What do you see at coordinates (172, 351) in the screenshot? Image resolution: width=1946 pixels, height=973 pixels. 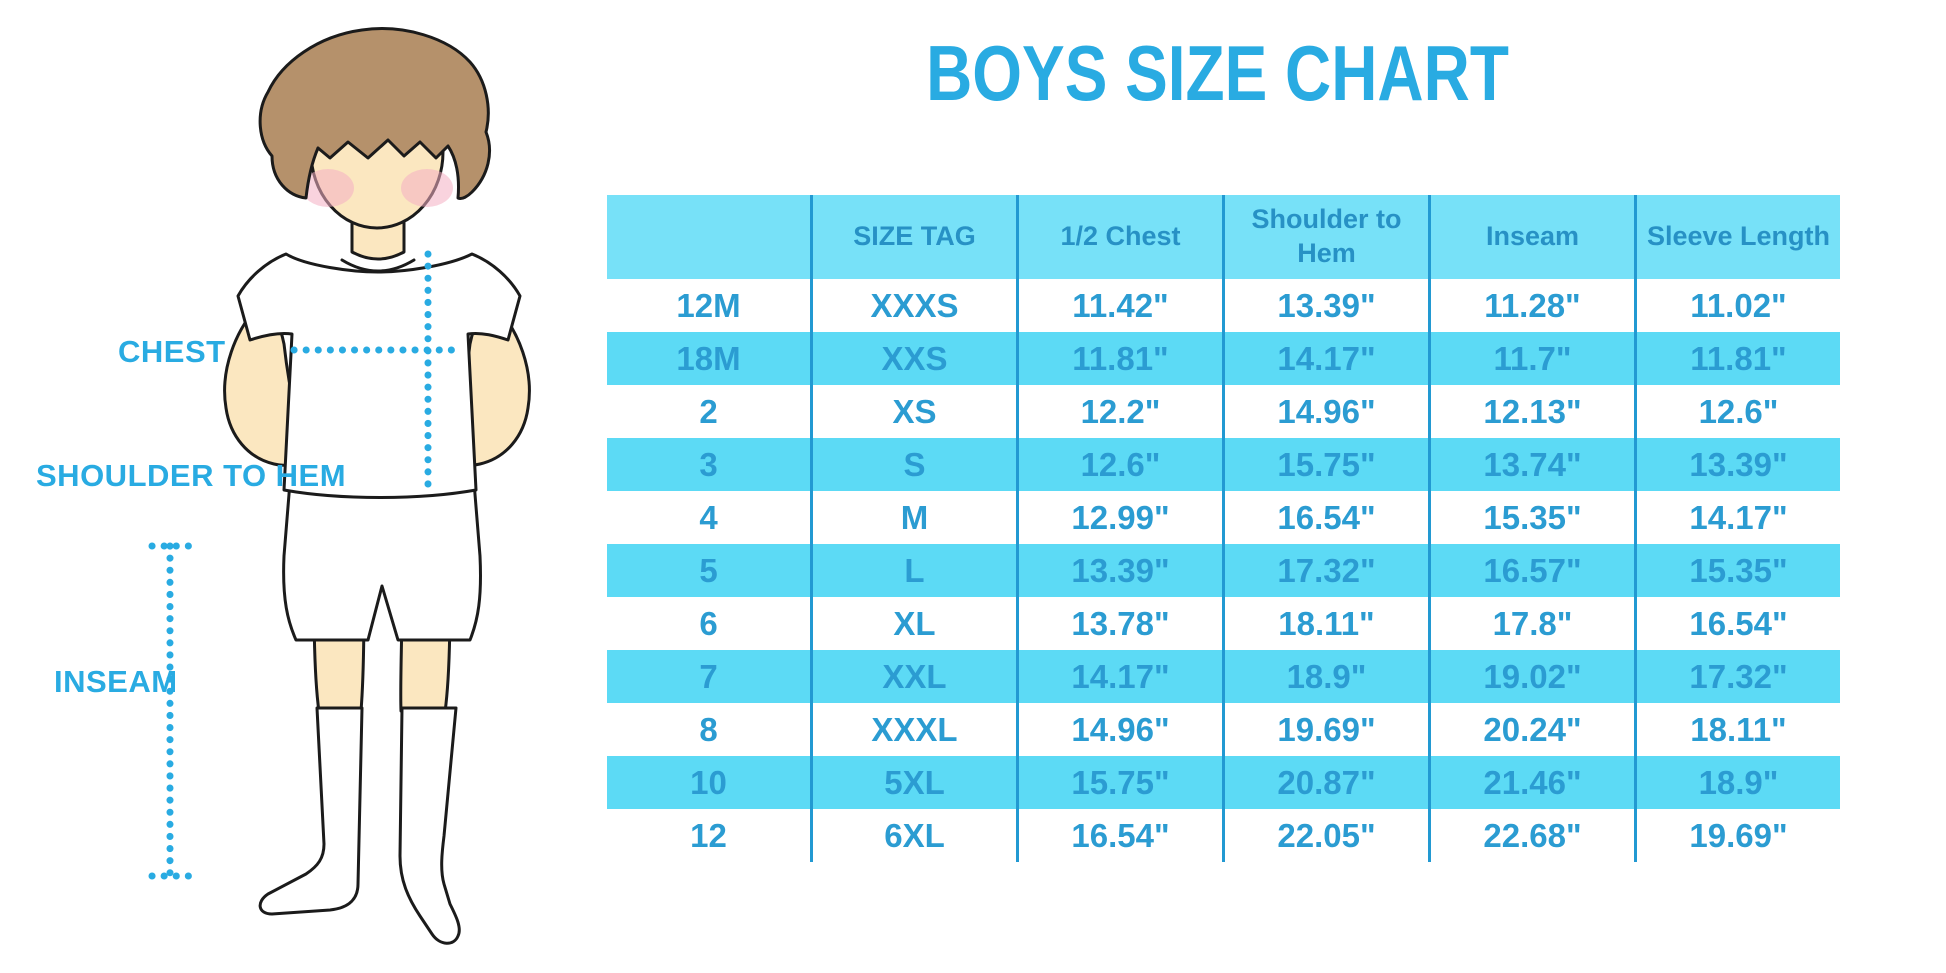 I see `chest-label: CHEST` at bounding box center [172, 351].